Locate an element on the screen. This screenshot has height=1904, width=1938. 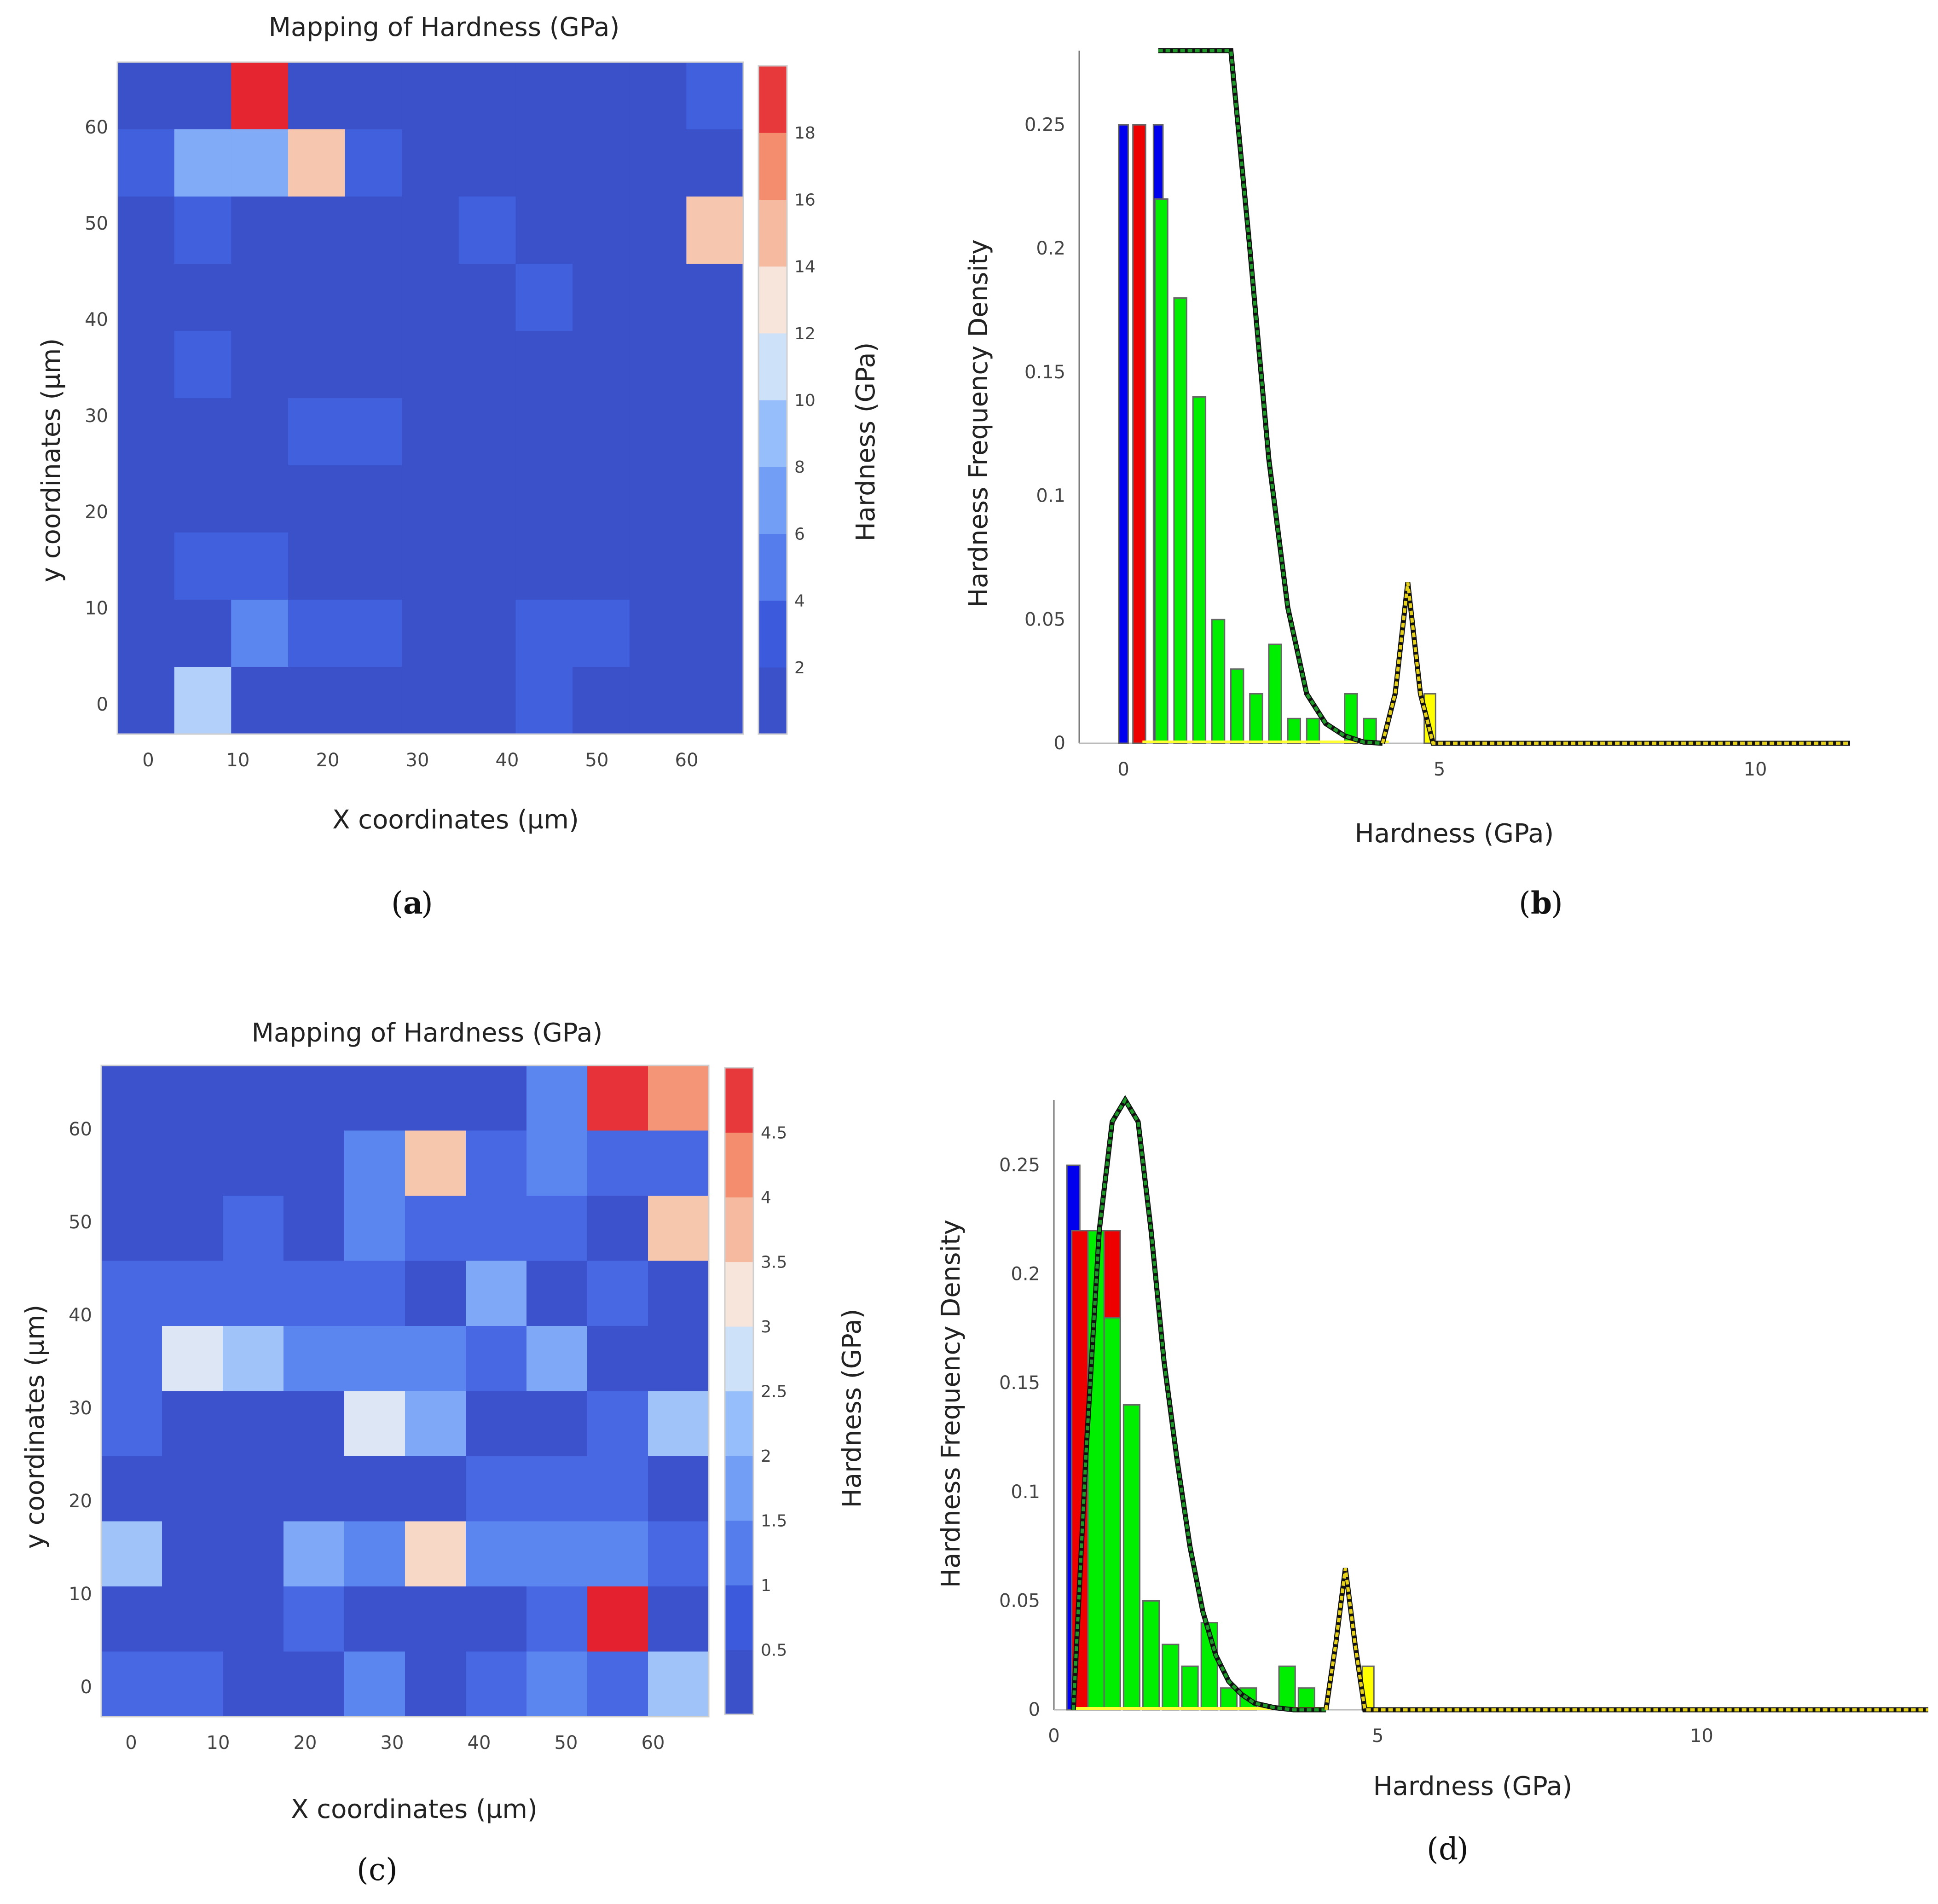
y-tick-label: 0.1 is located at coordinates (1025, 1492).